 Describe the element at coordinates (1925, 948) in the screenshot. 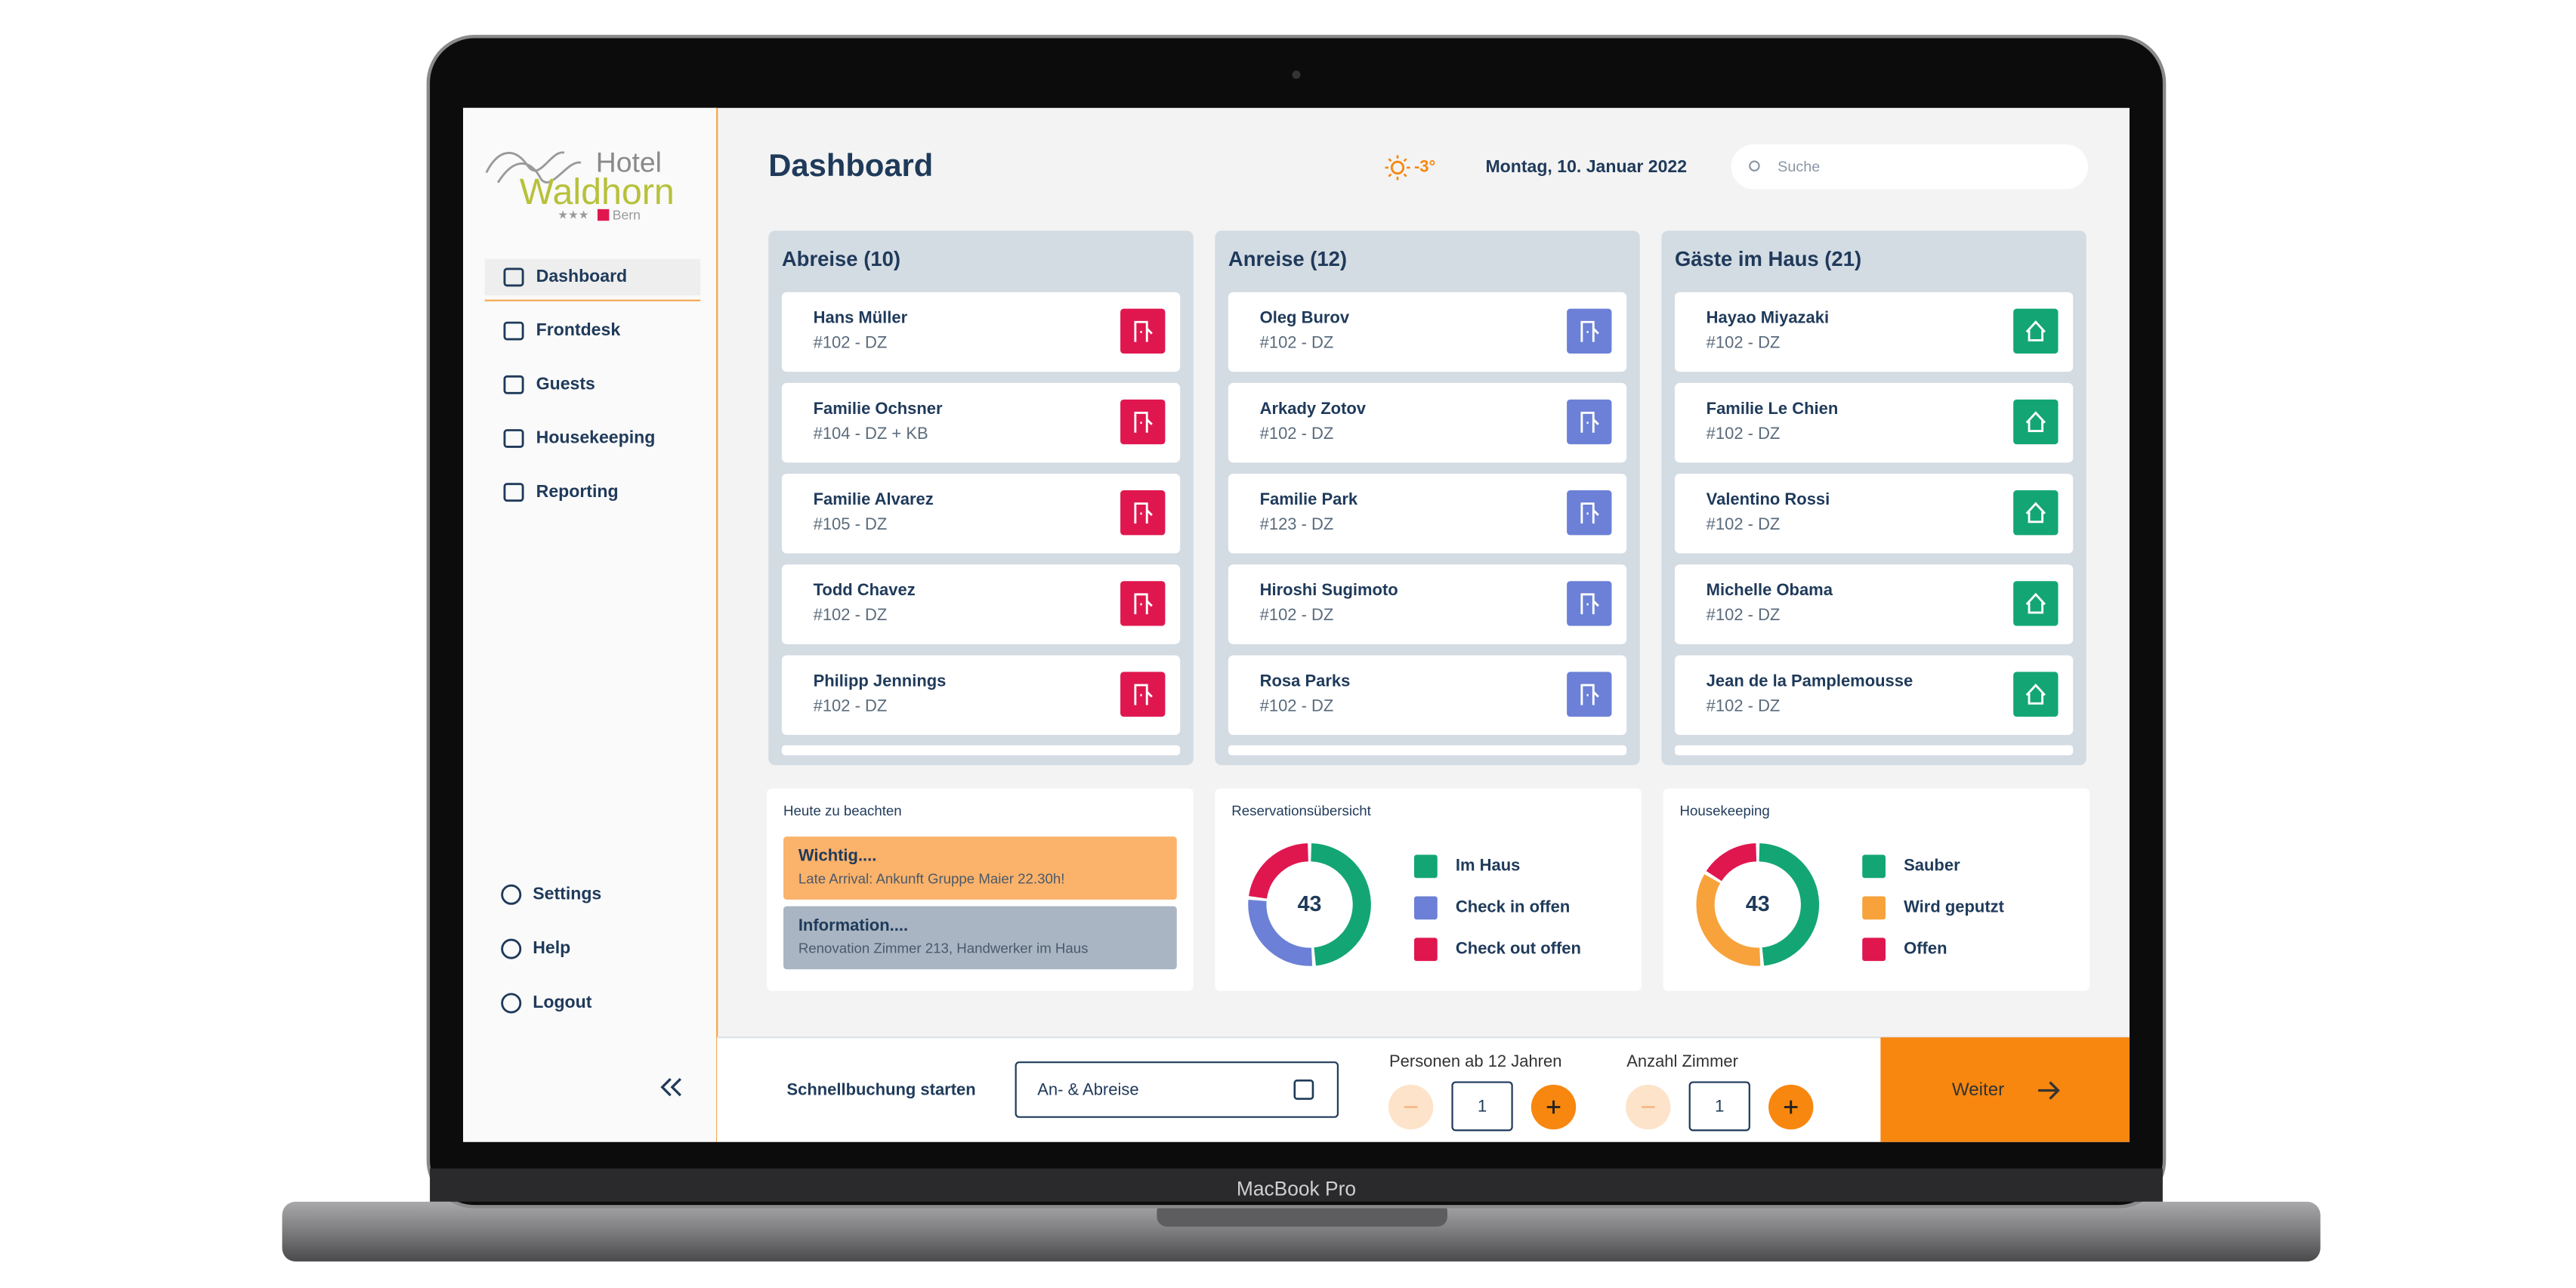

I see `legend-label: Offen` at that location.